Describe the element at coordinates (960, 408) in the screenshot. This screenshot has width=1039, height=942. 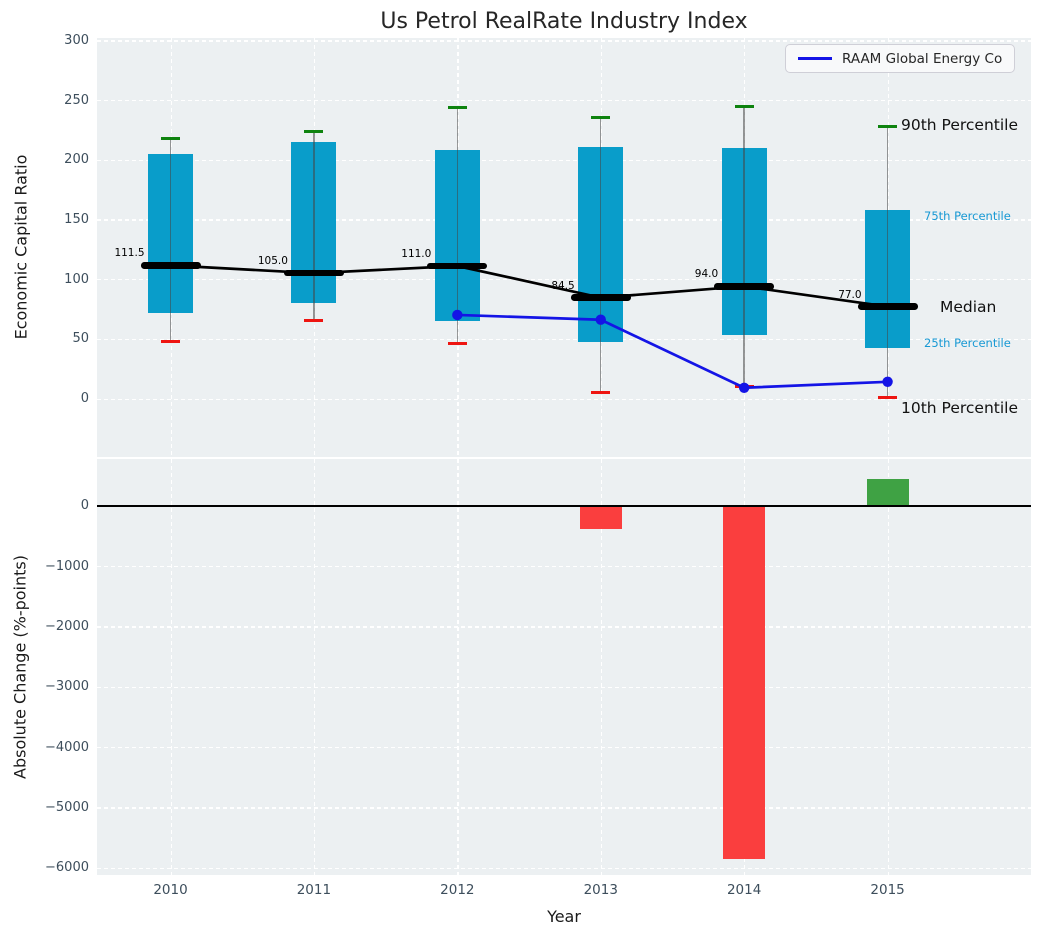
I see `p10-percentile-label: 10th Percentile` at that location.